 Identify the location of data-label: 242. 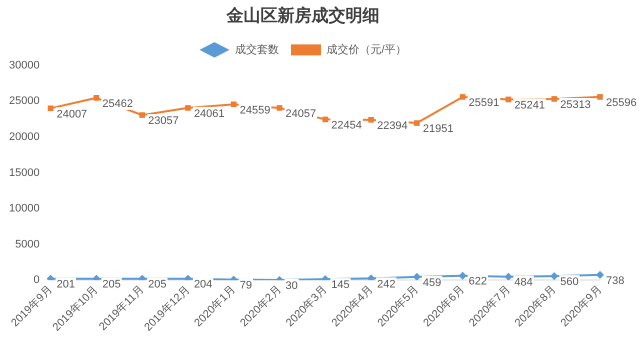
(386, 284).